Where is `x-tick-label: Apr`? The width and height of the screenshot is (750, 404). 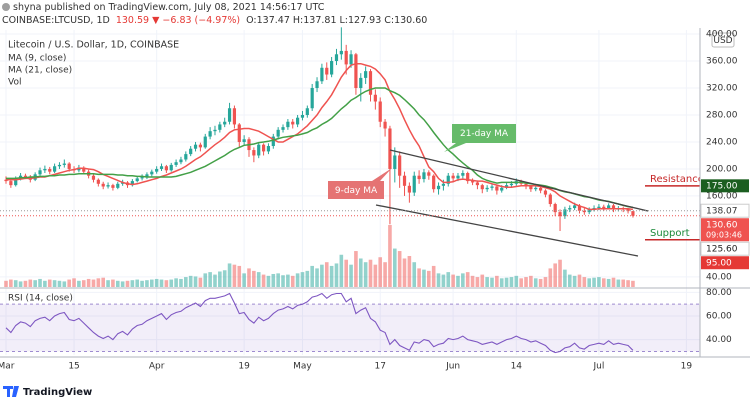 x-tick-label: Apr is located at coordinates (157, 367).